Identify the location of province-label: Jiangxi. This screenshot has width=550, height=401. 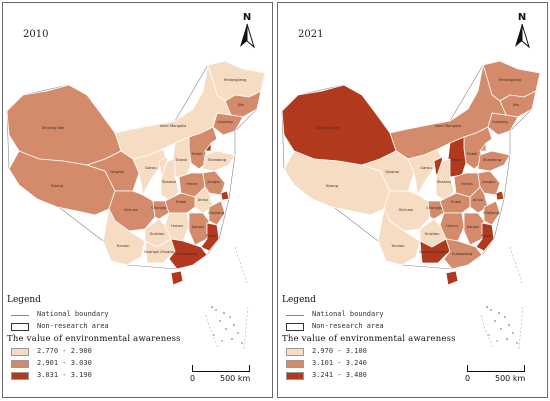
(472, 227).